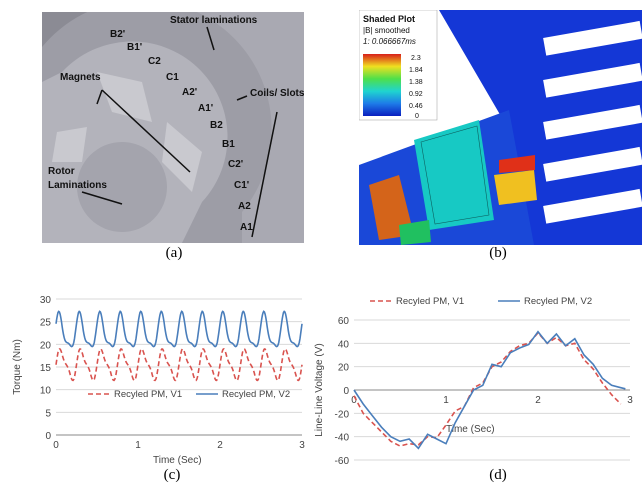  What do you see at coordinates (134, 47) in the screenshot?
I see `slot-label: B1'` at bounding box center [134, 47].